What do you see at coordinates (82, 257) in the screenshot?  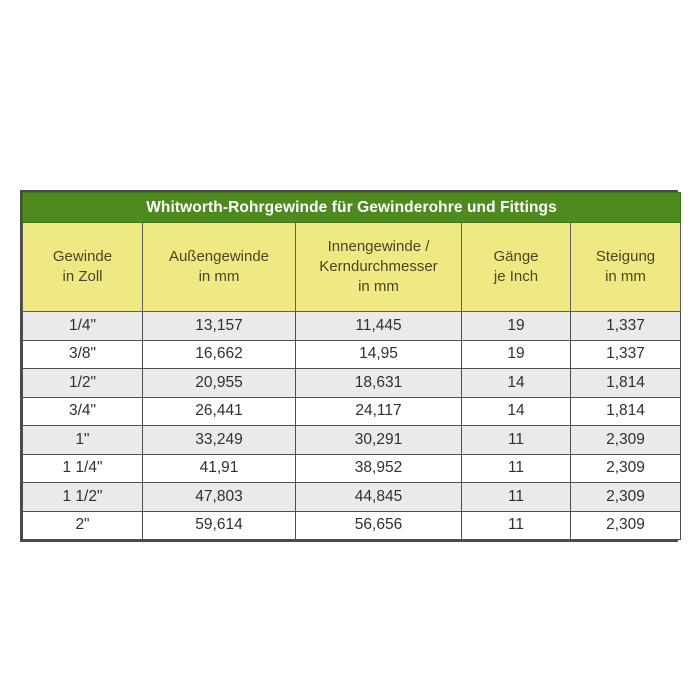 I see `column-header-line-1: Gewinde` at bounding box center [82, 257].